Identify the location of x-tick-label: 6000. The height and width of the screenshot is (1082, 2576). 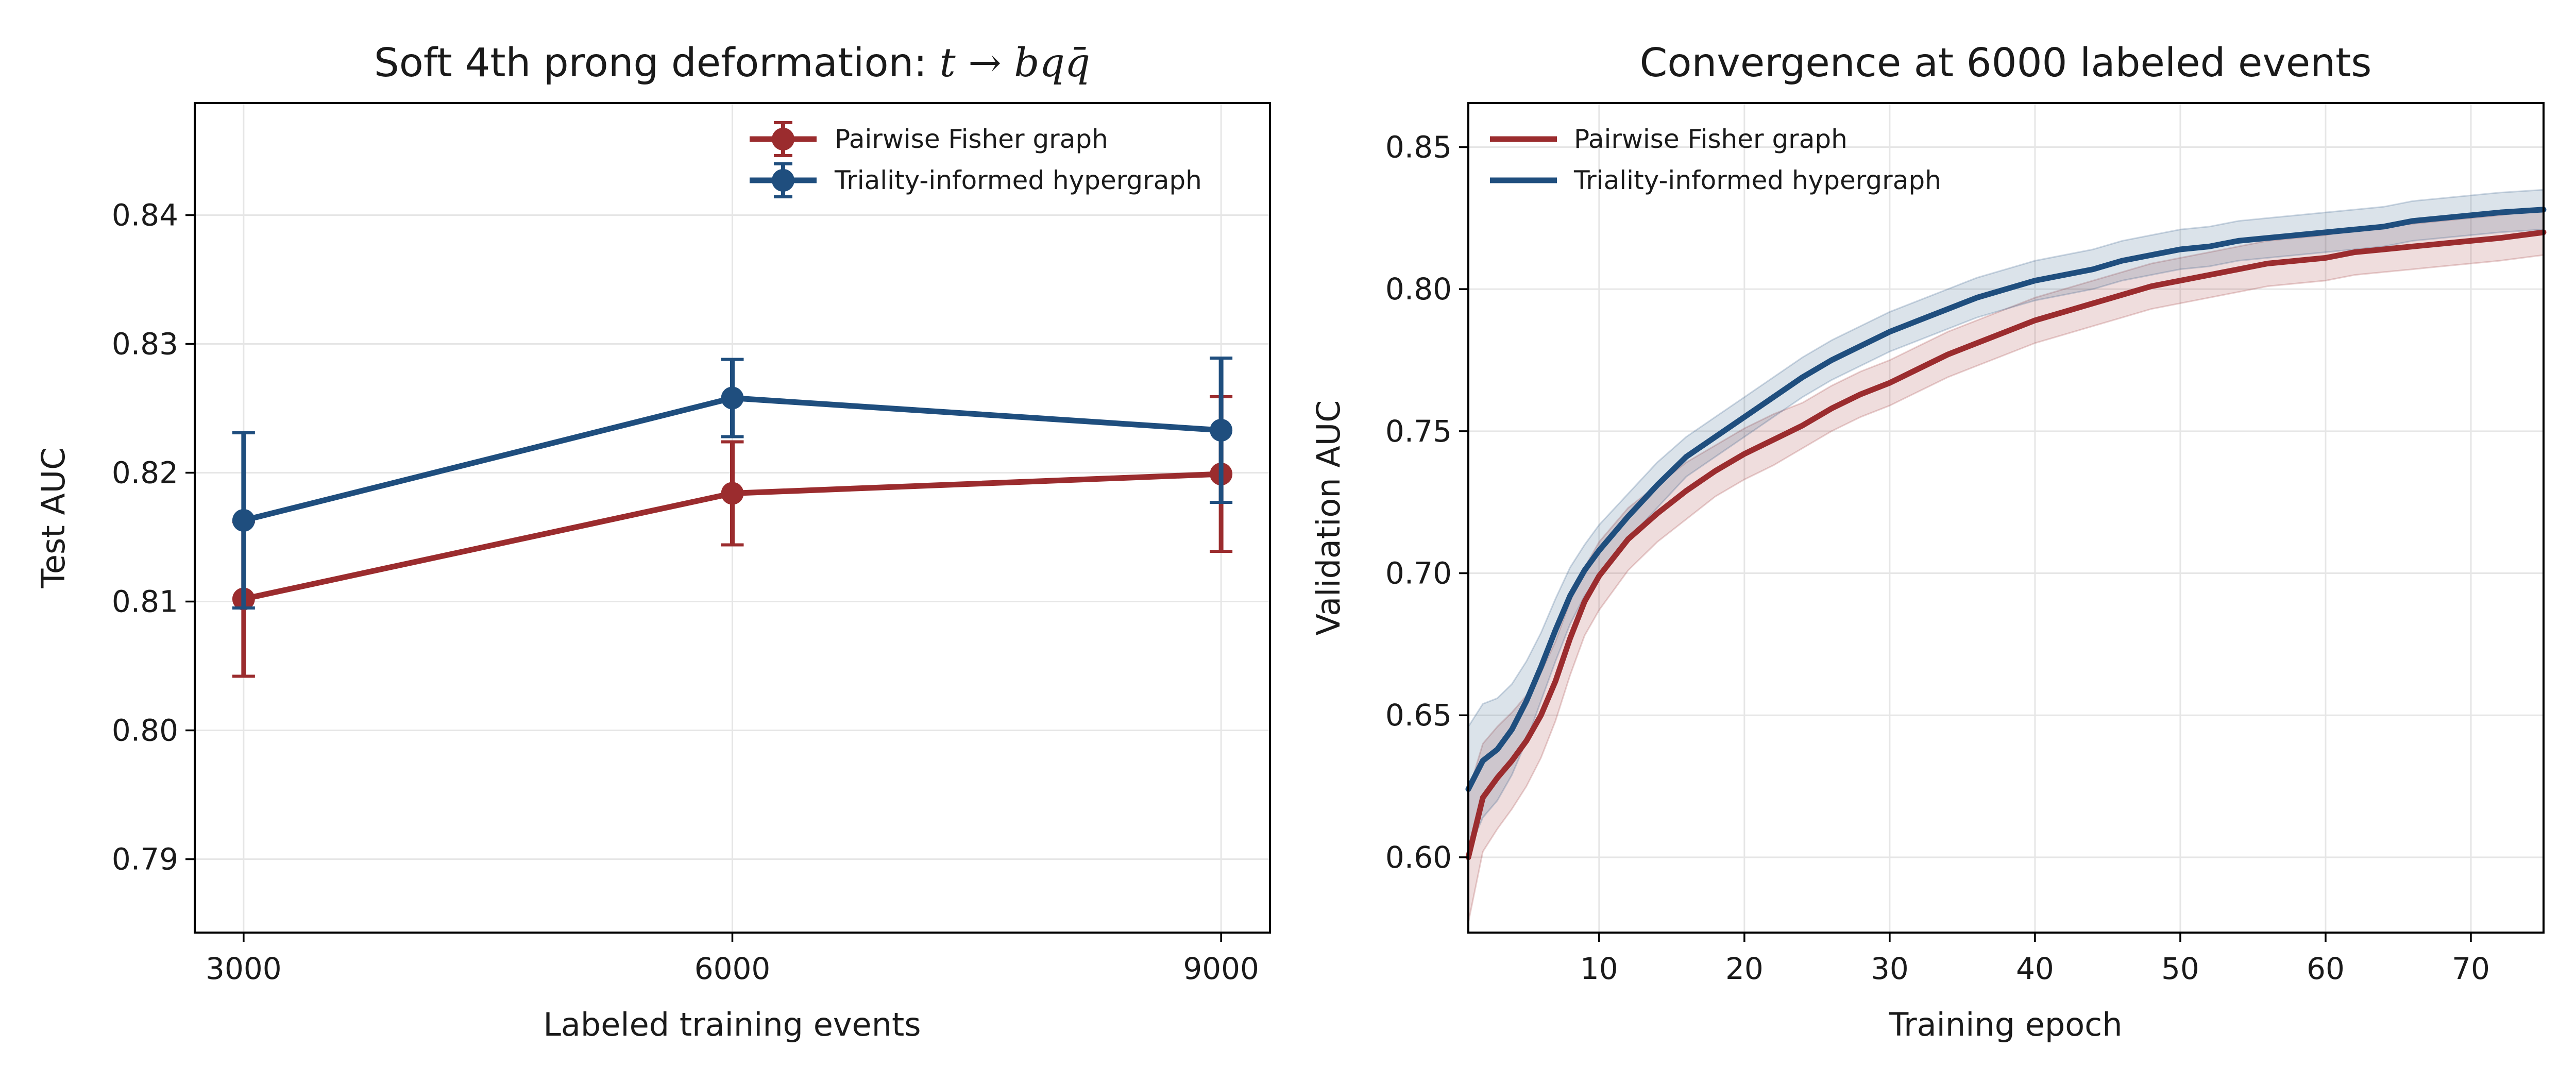
(732, 968).